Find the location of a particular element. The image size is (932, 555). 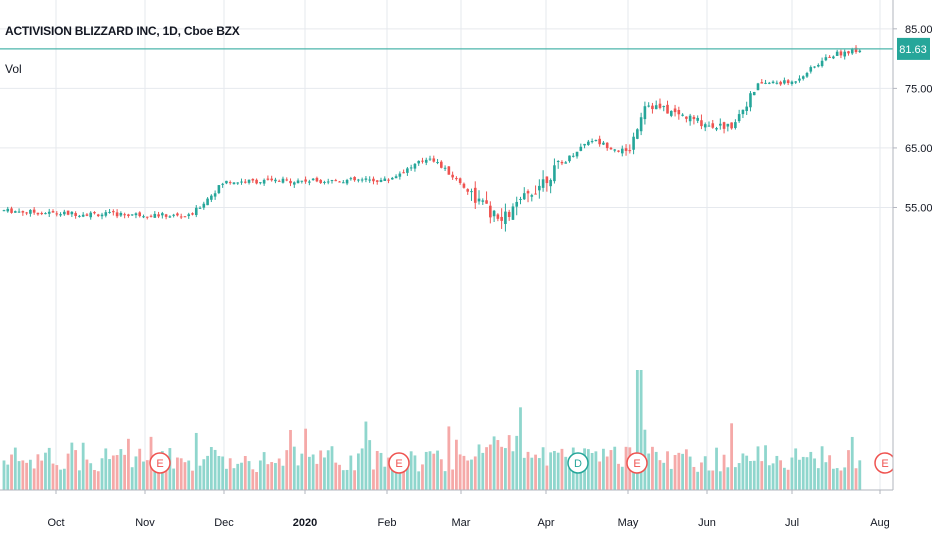

x-tick-label: Jun is located at coordinates (707, 523).